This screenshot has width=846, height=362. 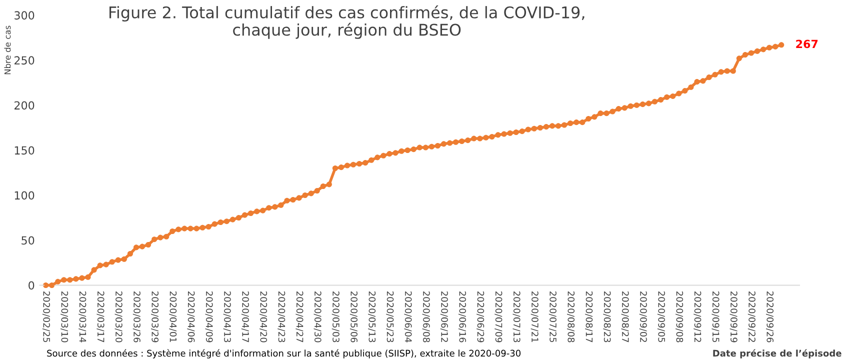 I want to click on x-tick-label: 2020/09/26, so click(x=770, y=316).